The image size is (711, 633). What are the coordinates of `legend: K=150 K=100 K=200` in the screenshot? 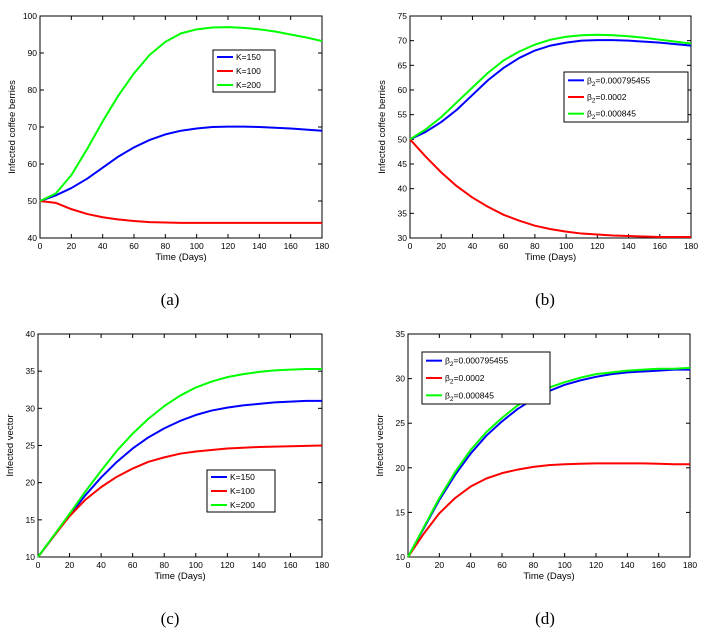 It's located at (241, 491).